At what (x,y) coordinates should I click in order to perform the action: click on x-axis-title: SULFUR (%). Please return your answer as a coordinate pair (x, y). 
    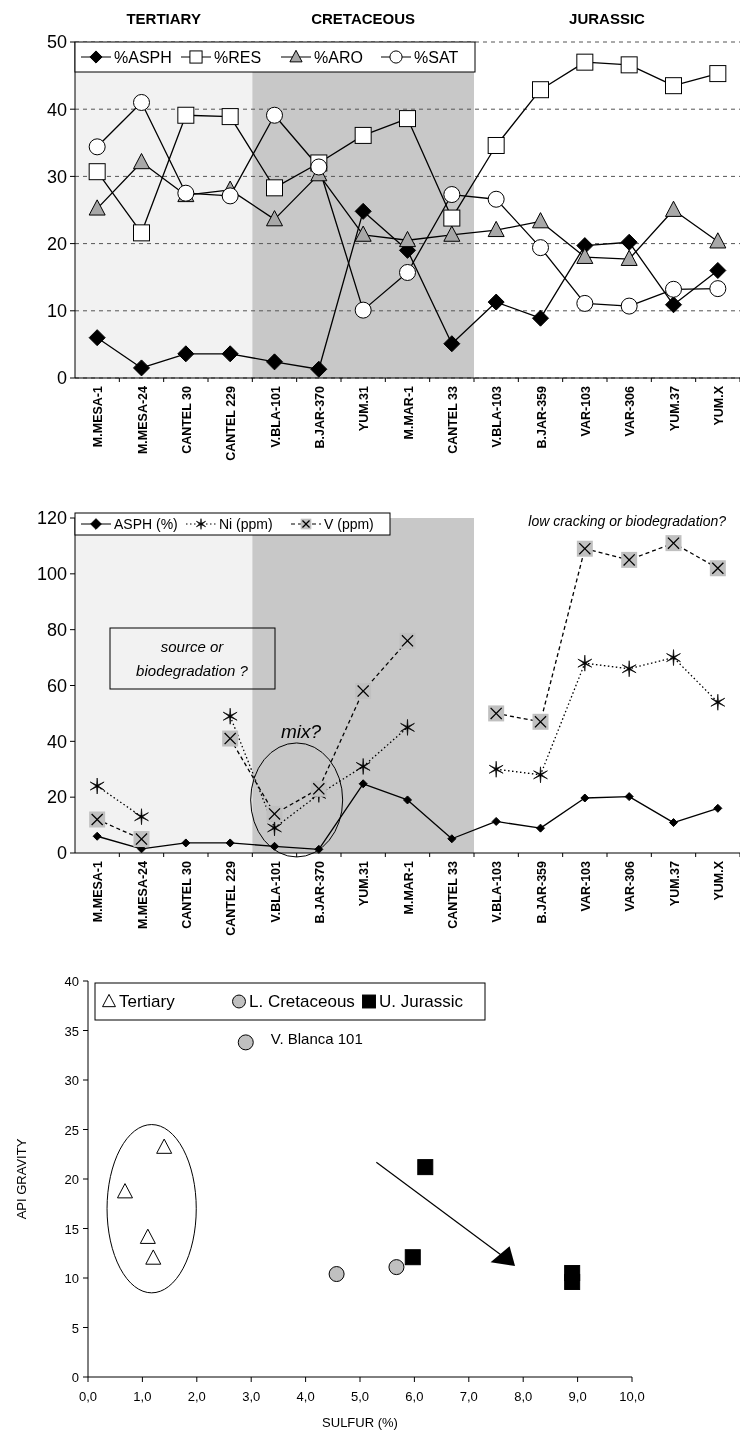
    Looking at the image, I should click on (360, 1422).